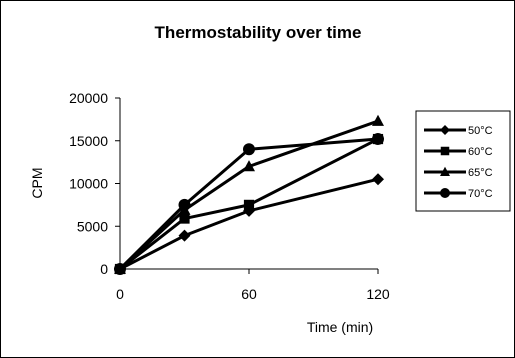  I want to click on y-tick-label: 10000, so click(88, 184).